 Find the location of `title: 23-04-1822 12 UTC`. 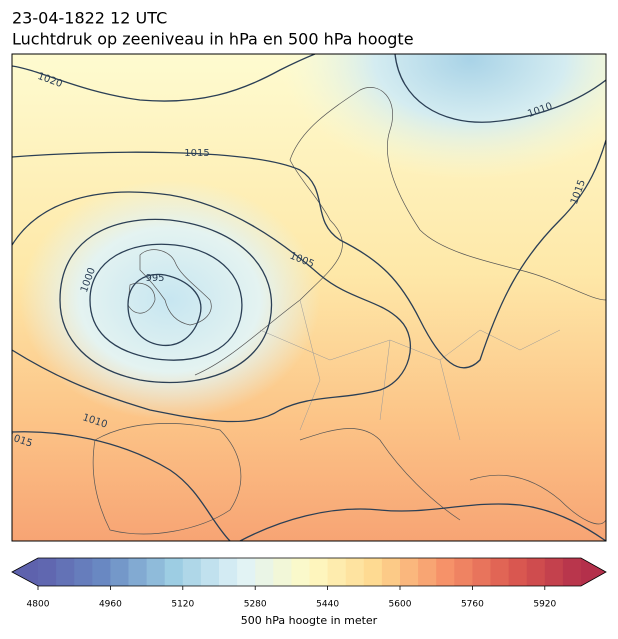

title: 23-04-1822 12 UTC is located at coordinates (89, 18).